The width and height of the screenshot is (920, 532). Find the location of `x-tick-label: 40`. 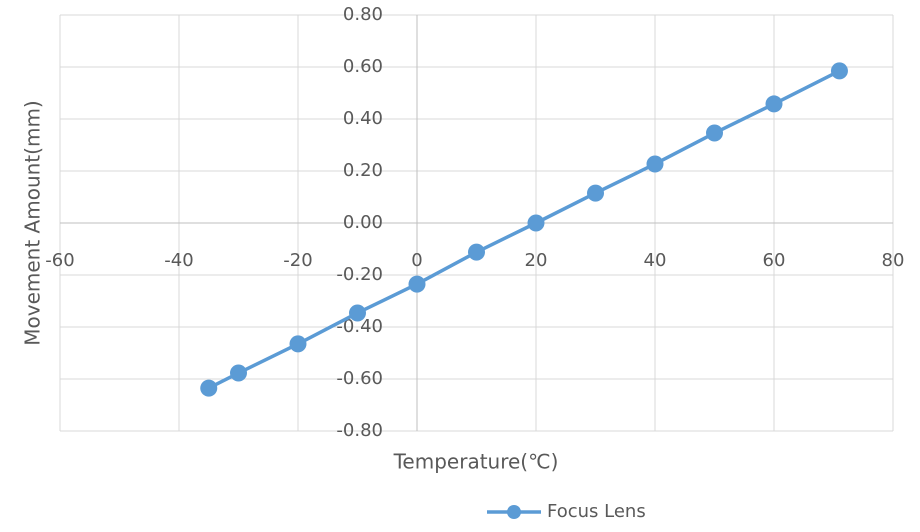

x-tick-label: 40 is located at coordinates (655, 260).